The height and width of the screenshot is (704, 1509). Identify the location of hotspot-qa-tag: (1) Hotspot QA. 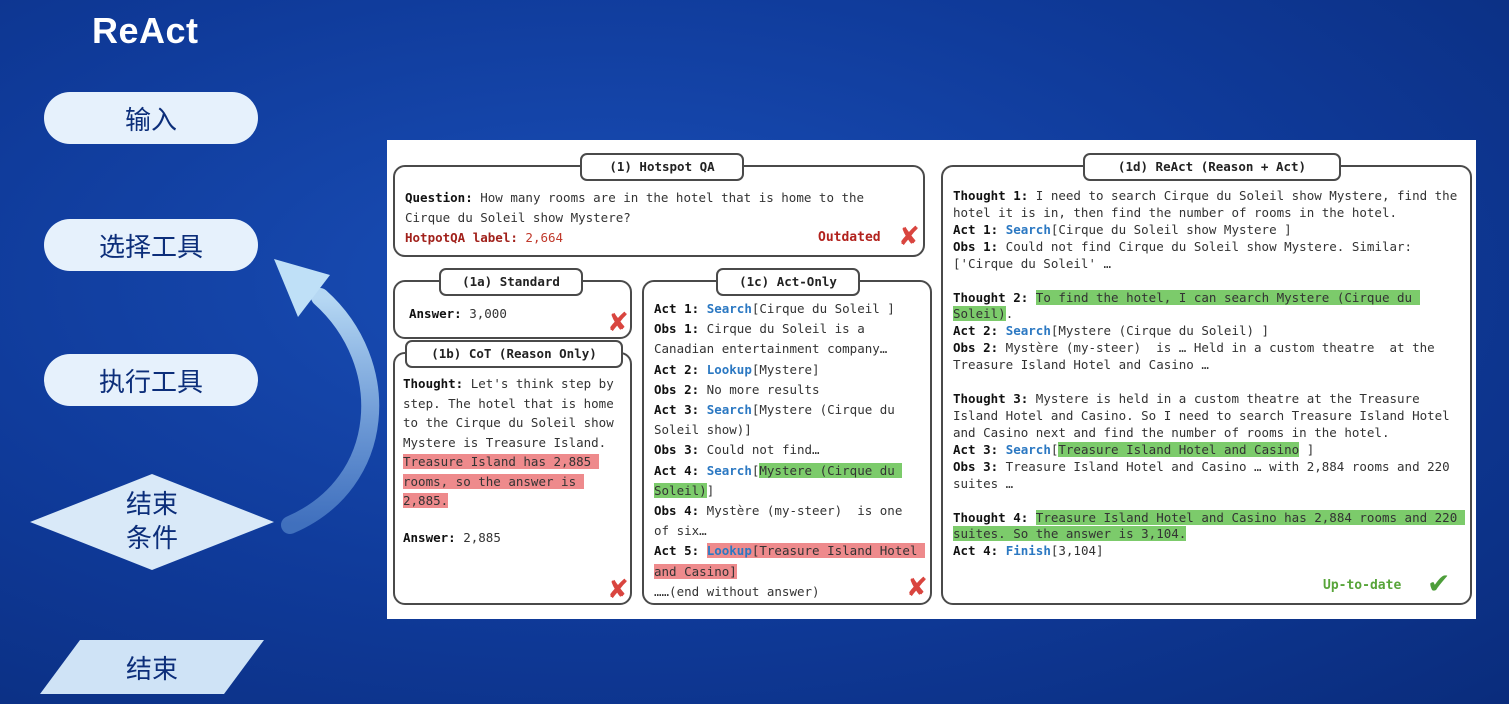
(662, 167).